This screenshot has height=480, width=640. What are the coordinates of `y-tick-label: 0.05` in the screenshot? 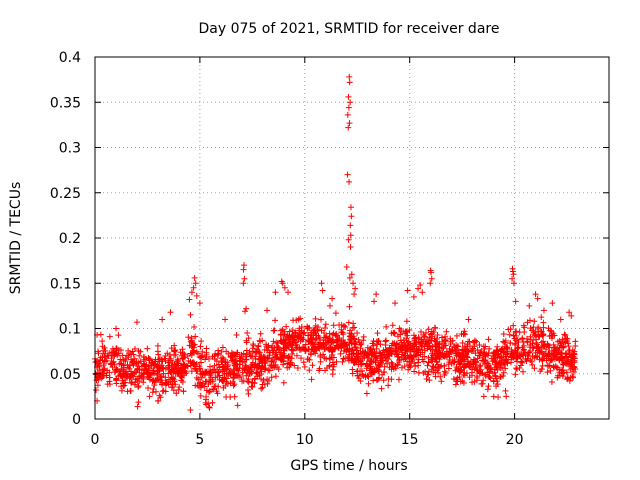 It's located at (65, 375).